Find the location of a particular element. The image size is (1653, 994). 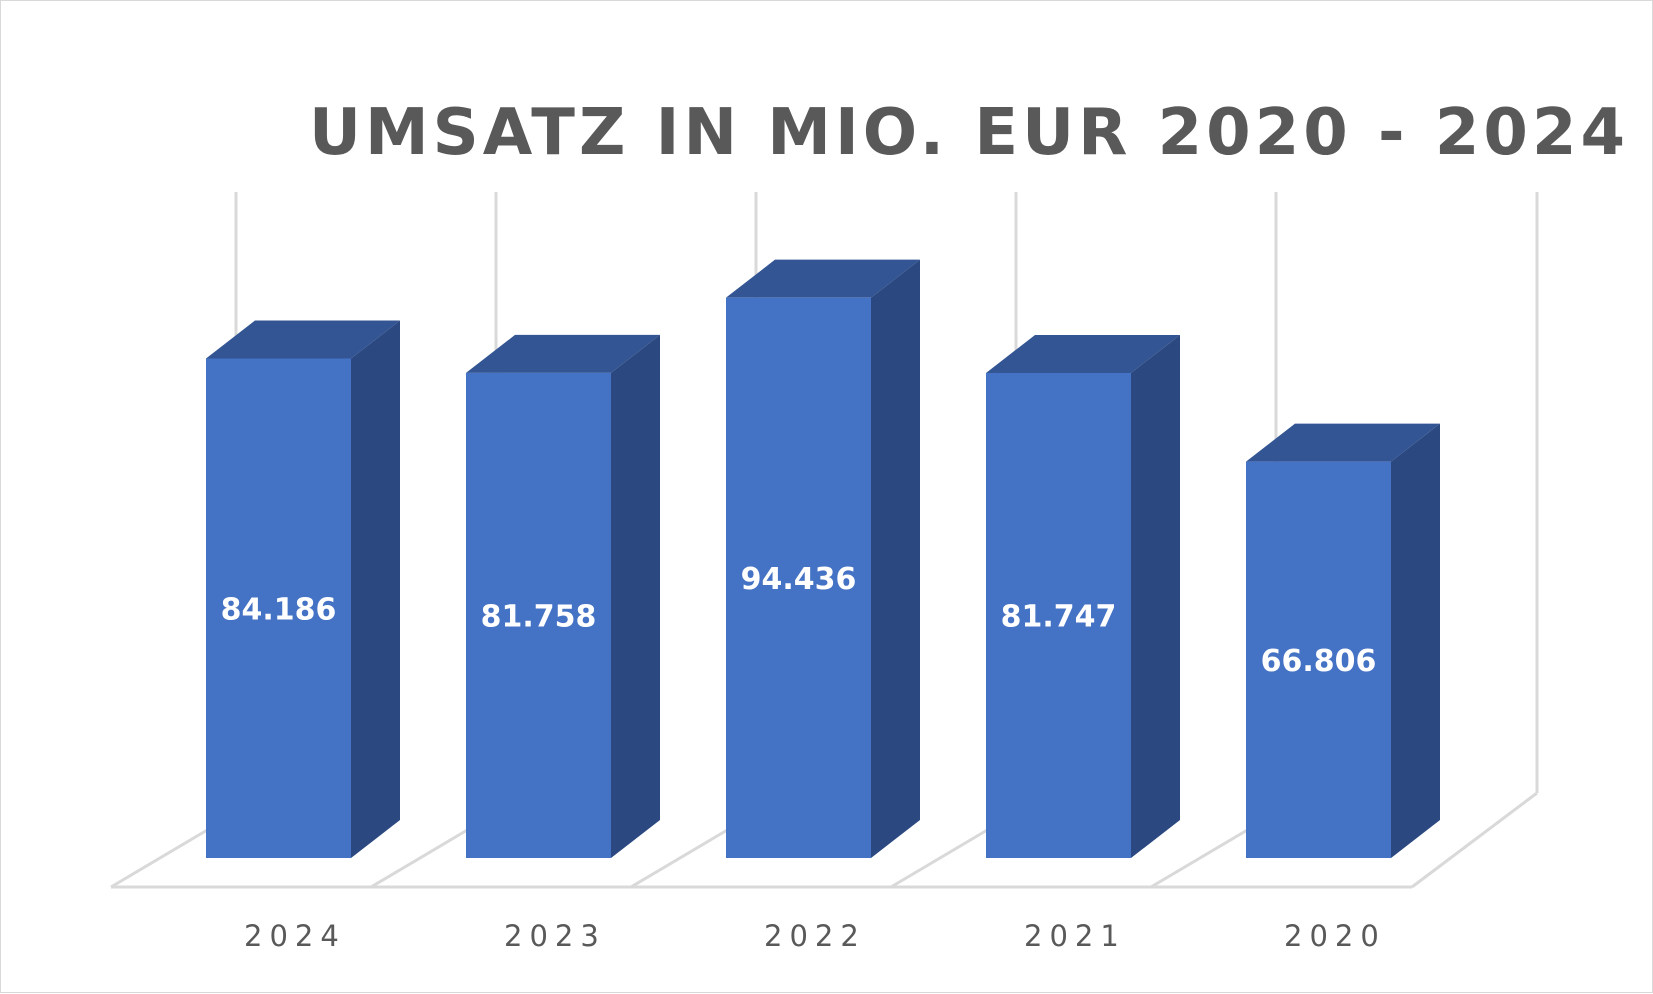

category-axis: 2024 2023 2022 2021 2020 is located at coordinates (815, 936).